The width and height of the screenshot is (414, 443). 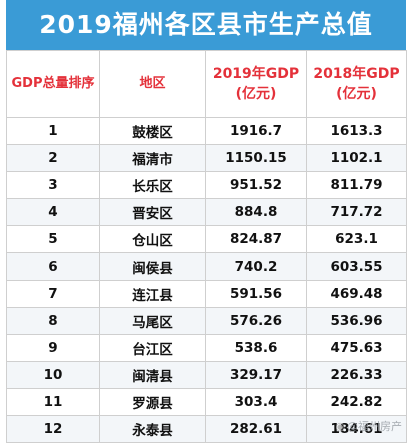 I want to click on district-cell: 永泰县, so click(x=152, y=429).